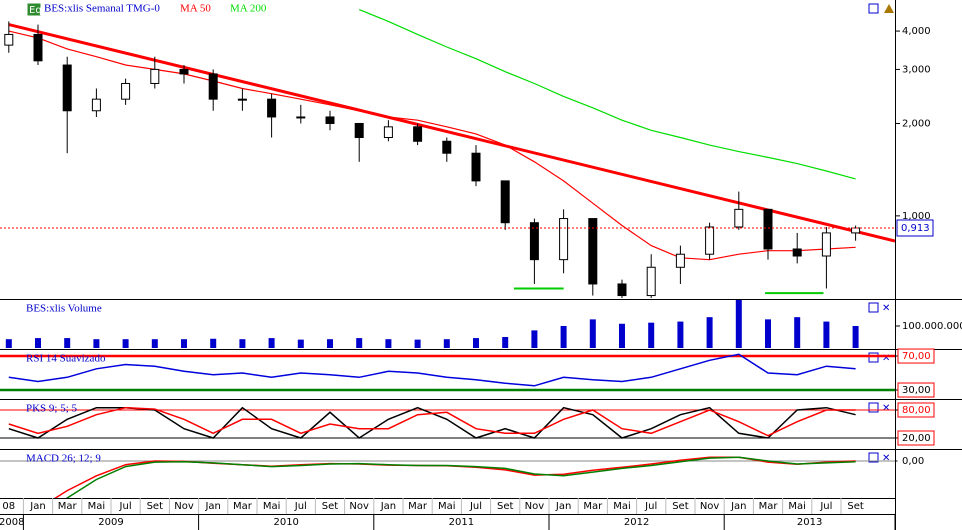  Describe the element at coordinates (916, 123) in the screenshot. I see `y-tick-label: 2,000` at that location.